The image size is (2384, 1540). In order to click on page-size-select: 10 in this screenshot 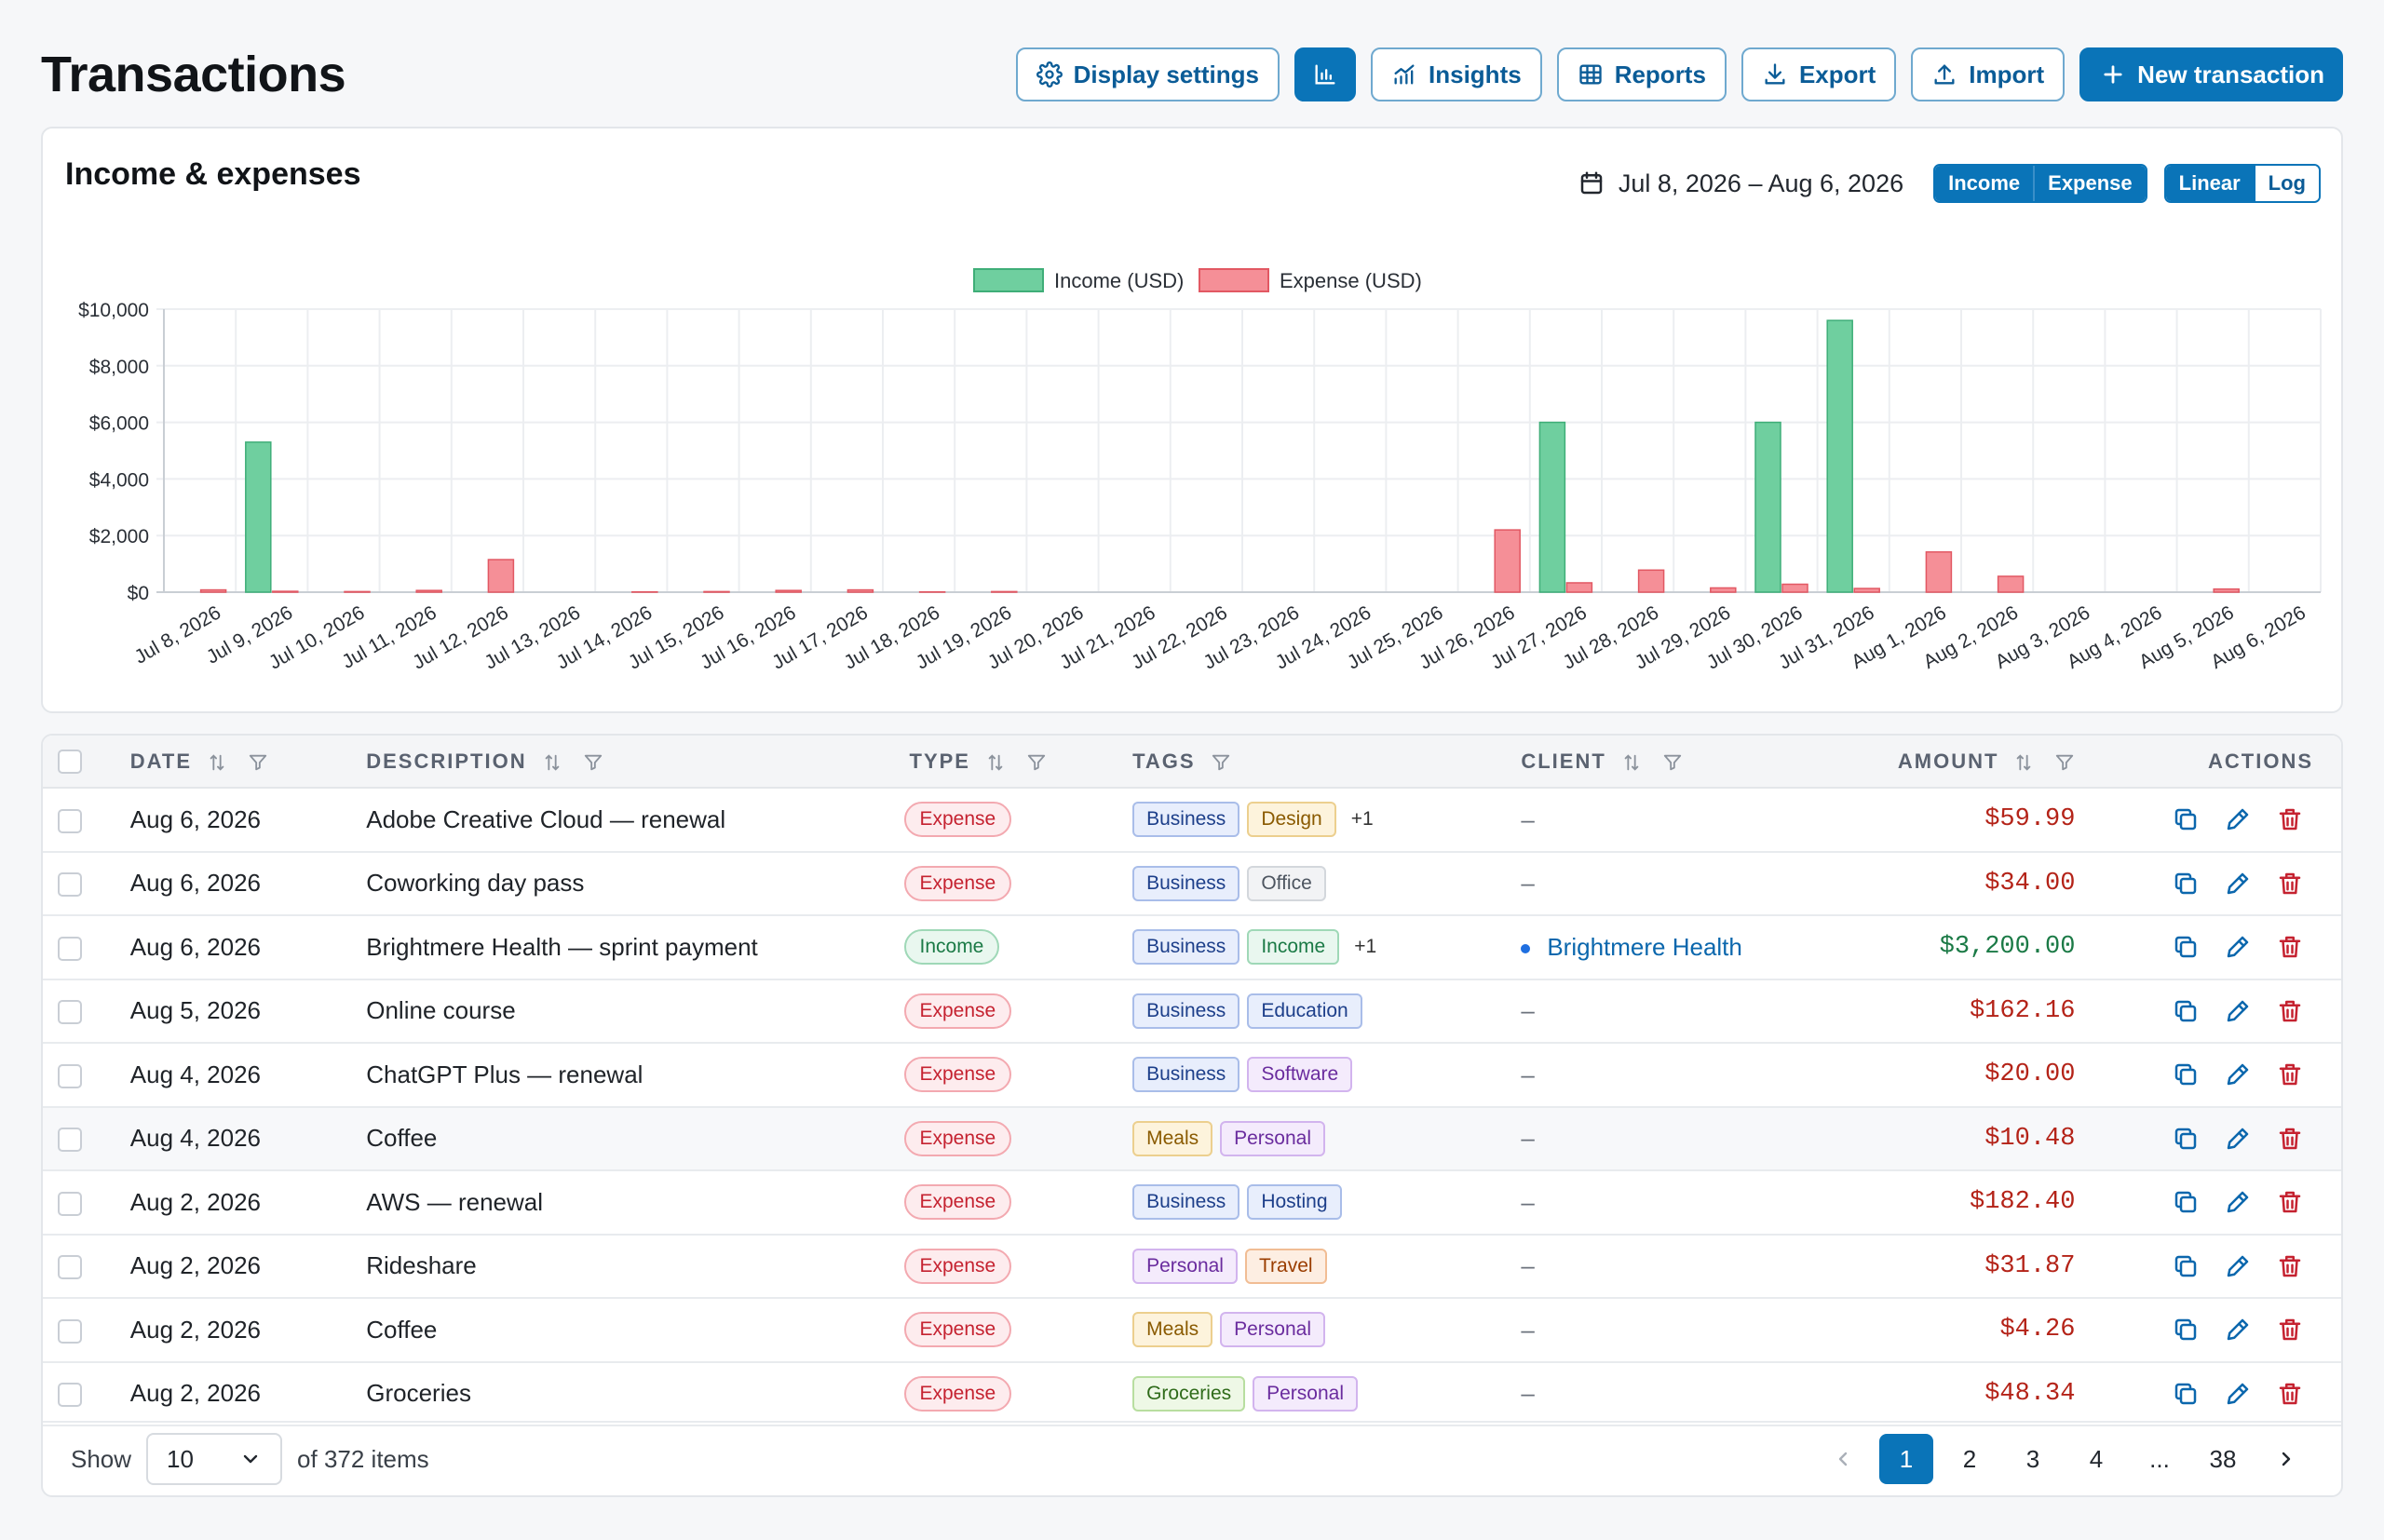, I will do `click(214, 1459)`.